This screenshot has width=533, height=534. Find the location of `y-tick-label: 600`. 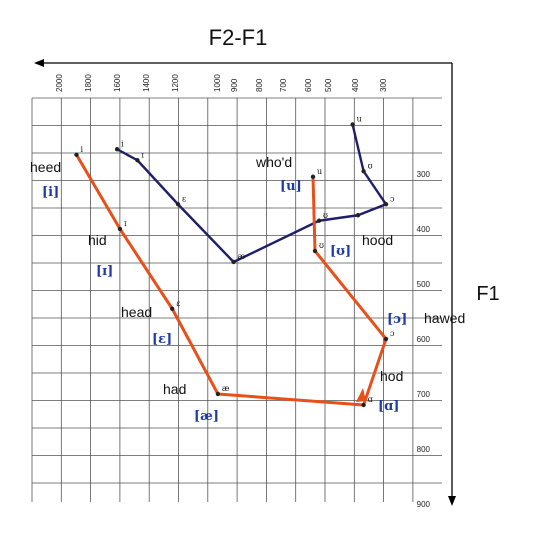

y-tick-label: 600 is located at coordinates (424, 339).